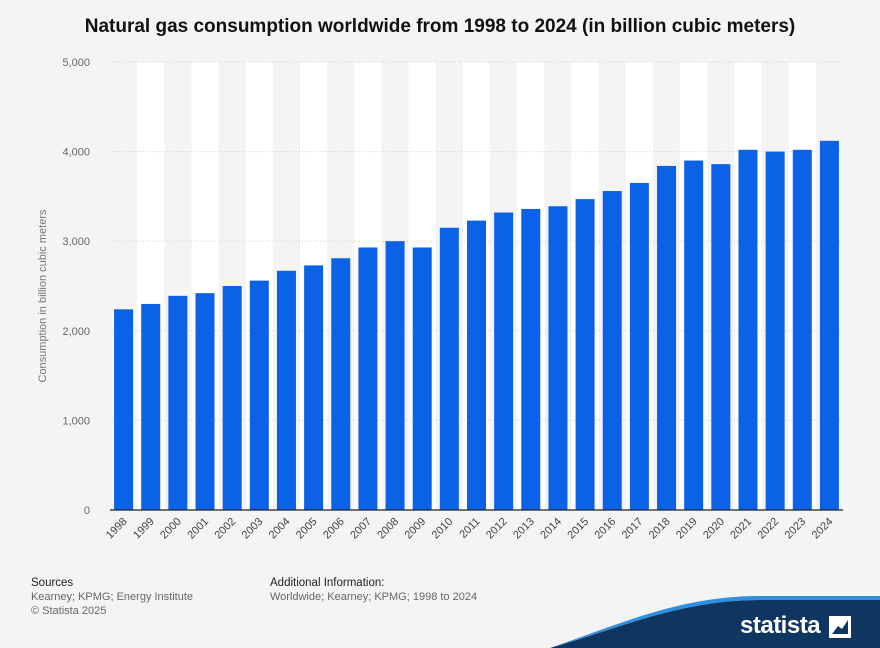  What do you see at coordinates (280, 529) in the screenshot?
I see `x-tick-label: 2004` at bounding box center [280, 529].